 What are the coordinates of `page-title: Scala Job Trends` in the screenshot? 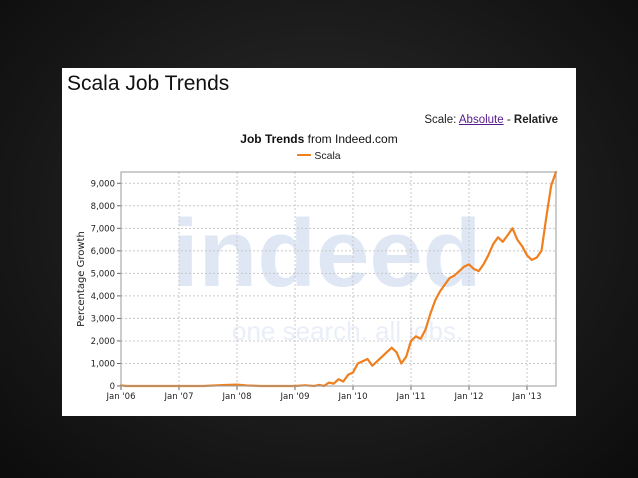 It's located at (148, 83).